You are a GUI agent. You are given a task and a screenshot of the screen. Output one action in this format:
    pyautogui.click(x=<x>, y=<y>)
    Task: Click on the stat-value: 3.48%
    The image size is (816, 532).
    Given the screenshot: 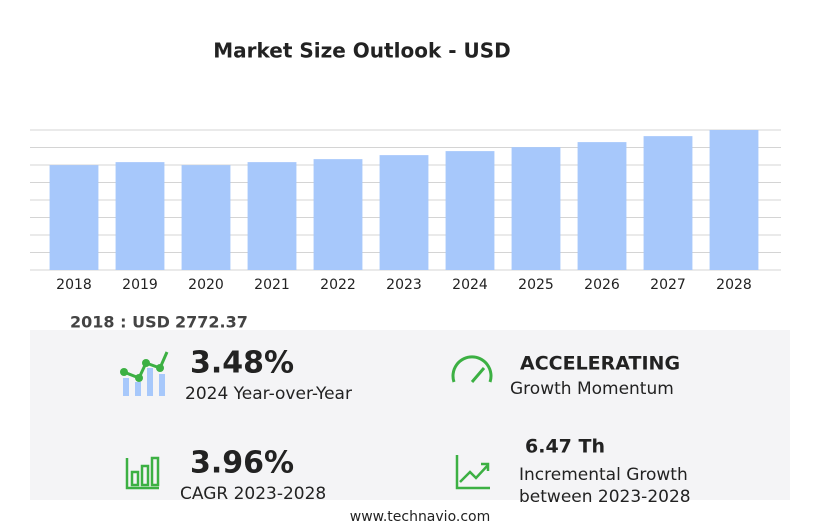 What is the action you would take?
    pyautogui.click(x=242, y=363)
    